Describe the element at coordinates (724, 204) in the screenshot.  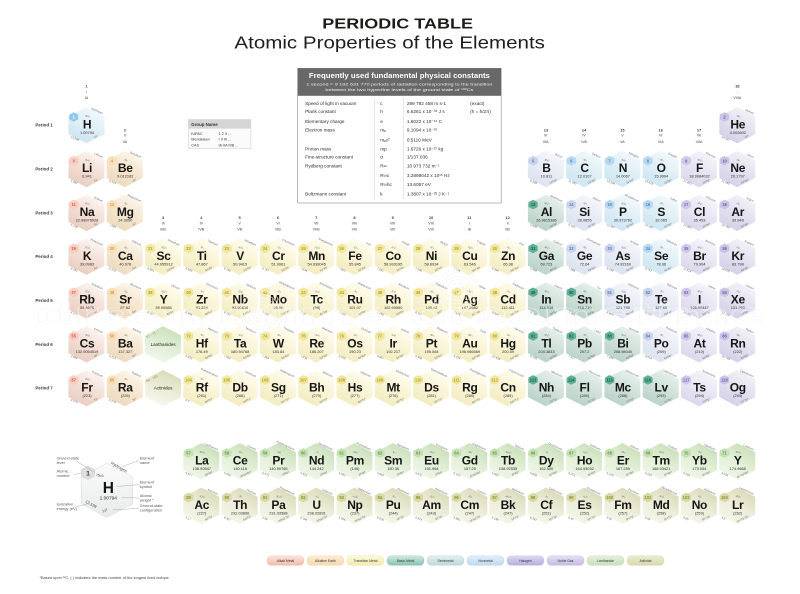
I see `svg-text: 18` at that location.